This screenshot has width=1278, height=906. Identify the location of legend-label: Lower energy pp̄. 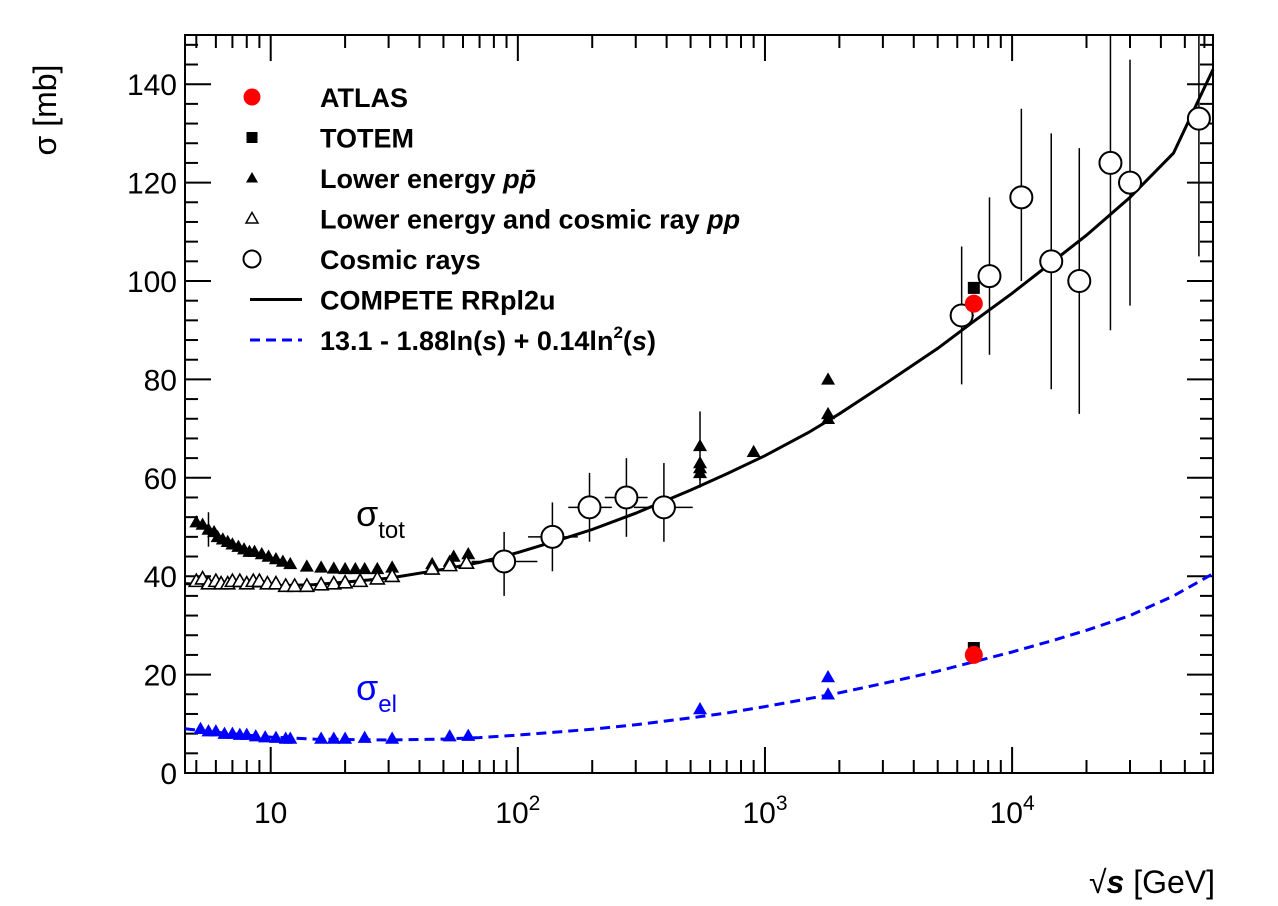
(428, 179).